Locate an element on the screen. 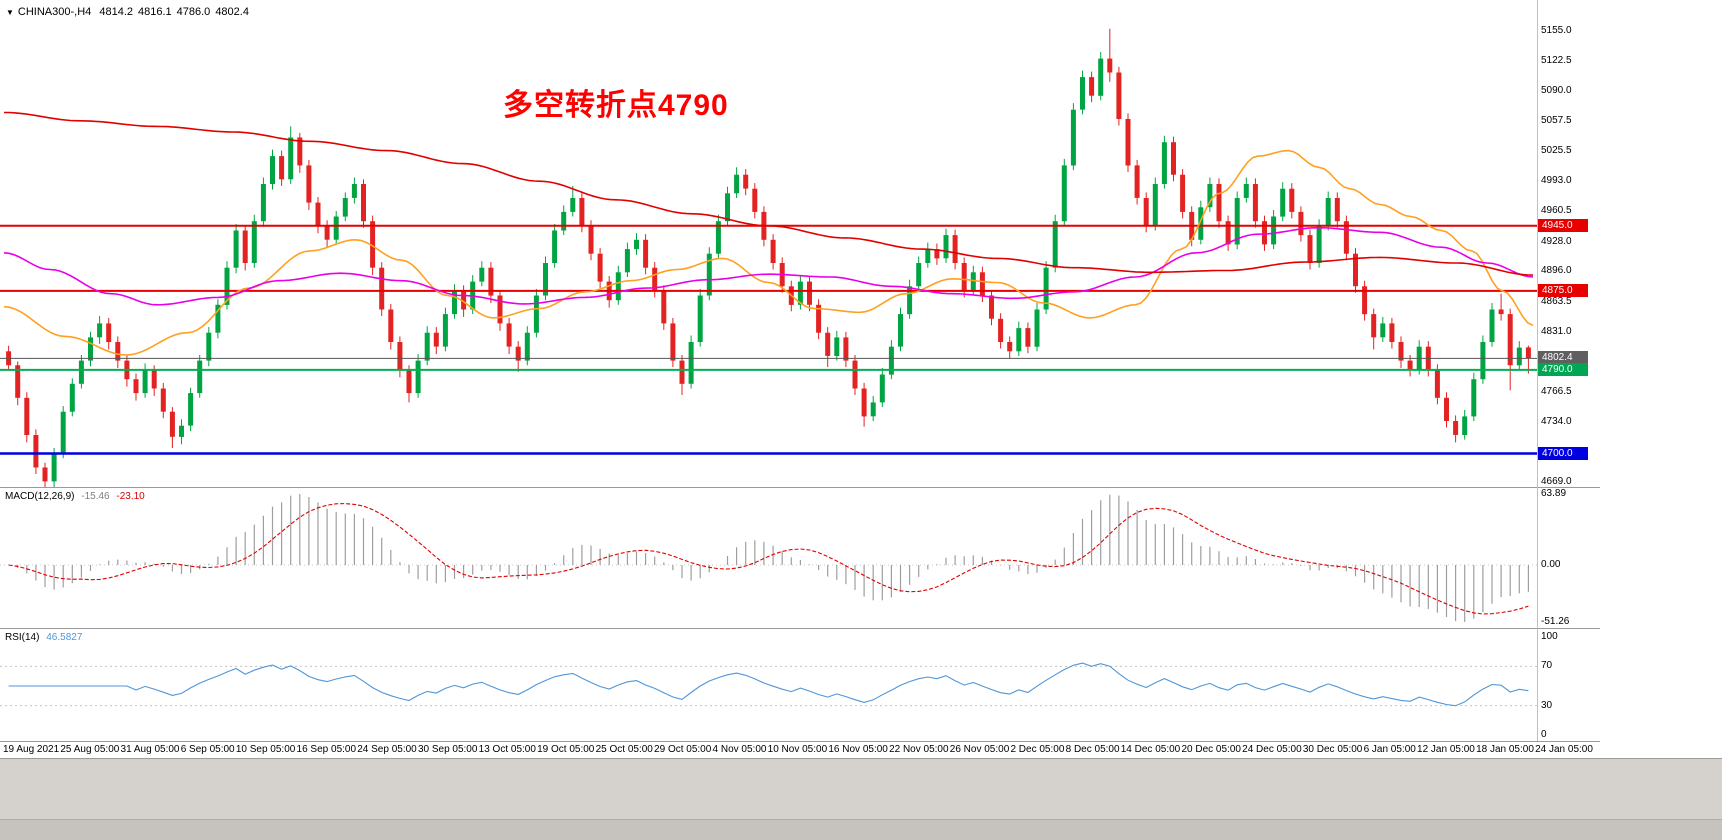 The image size is (1722, 840). rsi-scale-label: 30 is located at coordinates (1547, 705).